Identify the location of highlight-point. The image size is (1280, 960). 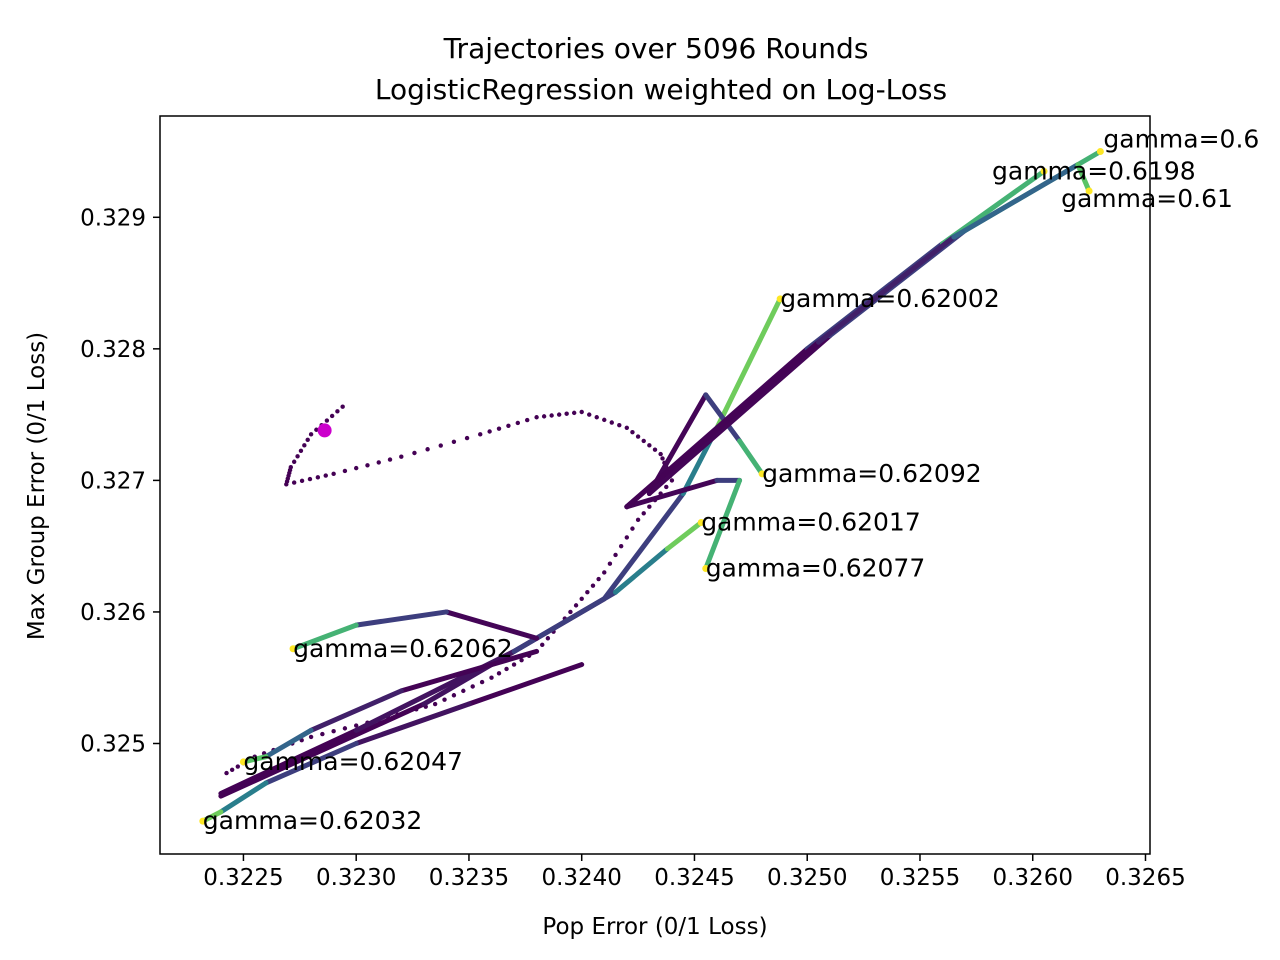
(324, 430).